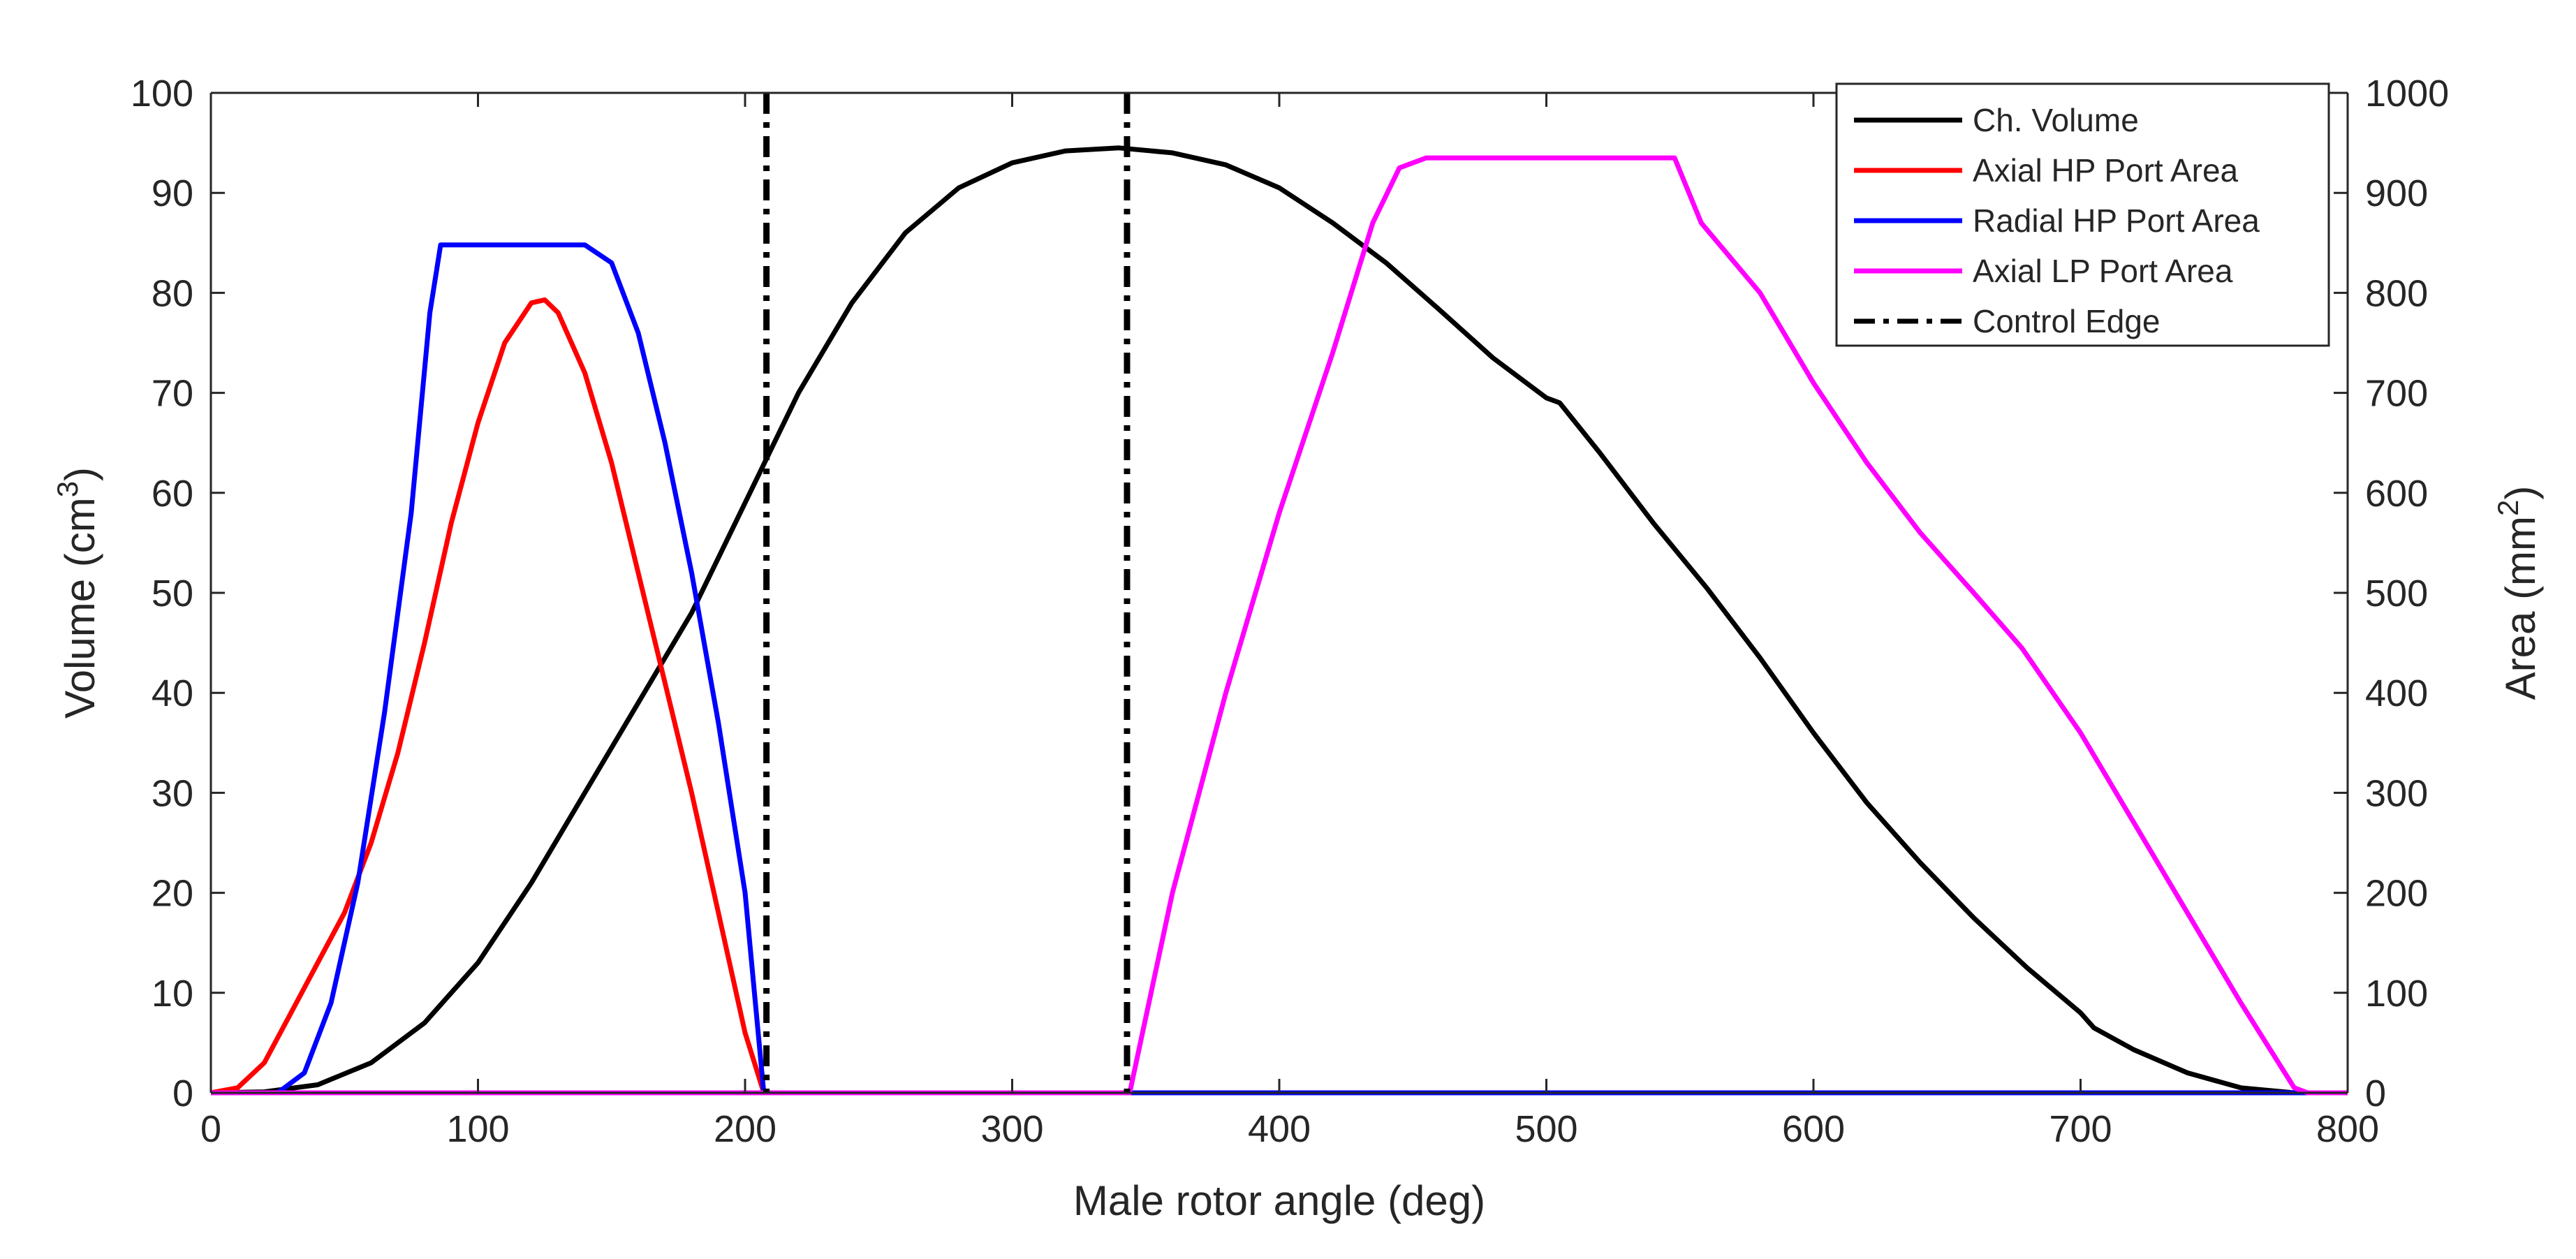 The height and width of the screenshot is (1259, 2576). Describe the element at coordinates (2396, 293) in the screenshot. I see `y-right-tick-label: 800` at that location.